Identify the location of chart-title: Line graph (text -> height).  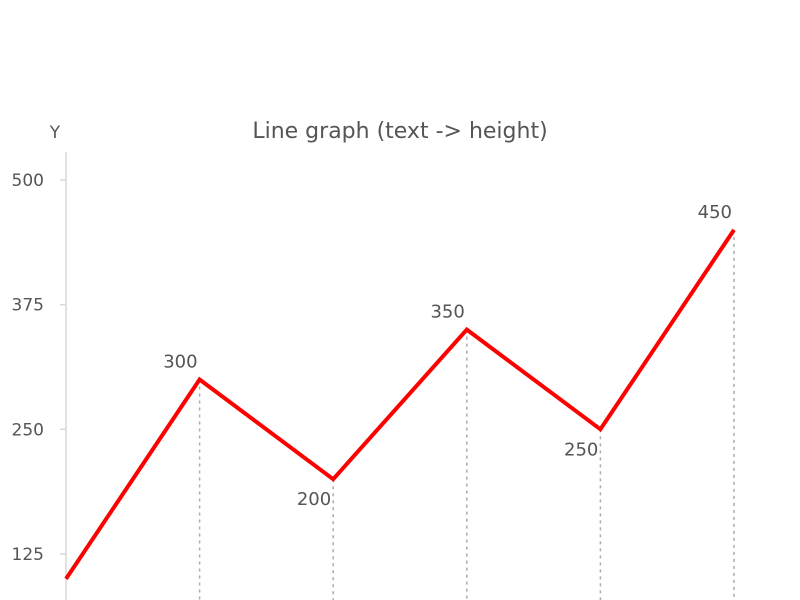
(399, 131).